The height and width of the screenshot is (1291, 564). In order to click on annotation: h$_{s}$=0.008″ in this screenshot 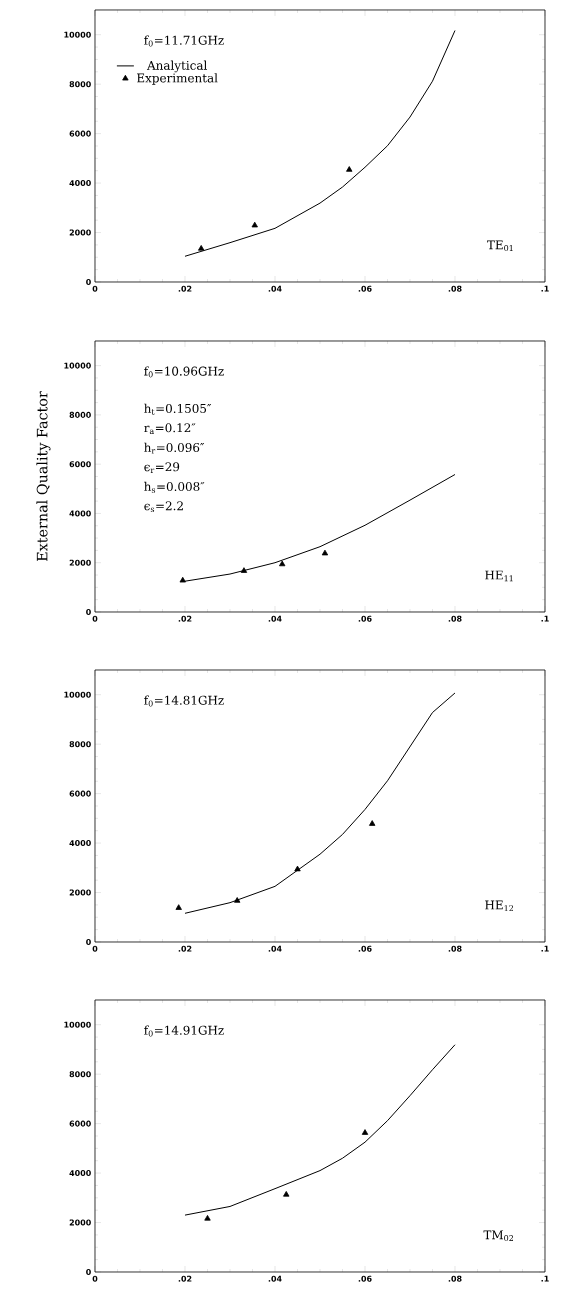, I will do `click(174, 487)`.